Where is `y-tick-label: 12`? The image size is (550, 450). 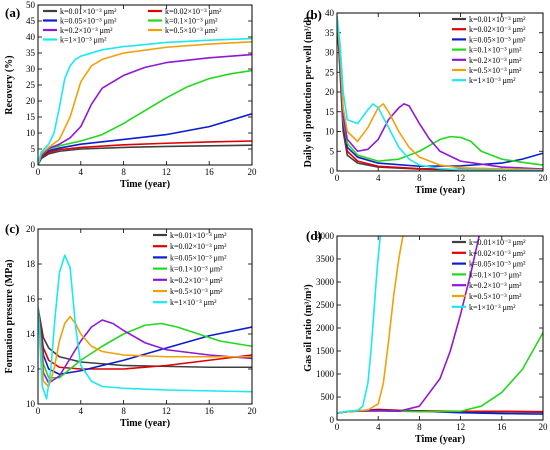
y-tick-label: 12 is located at coordinates (30, 369).